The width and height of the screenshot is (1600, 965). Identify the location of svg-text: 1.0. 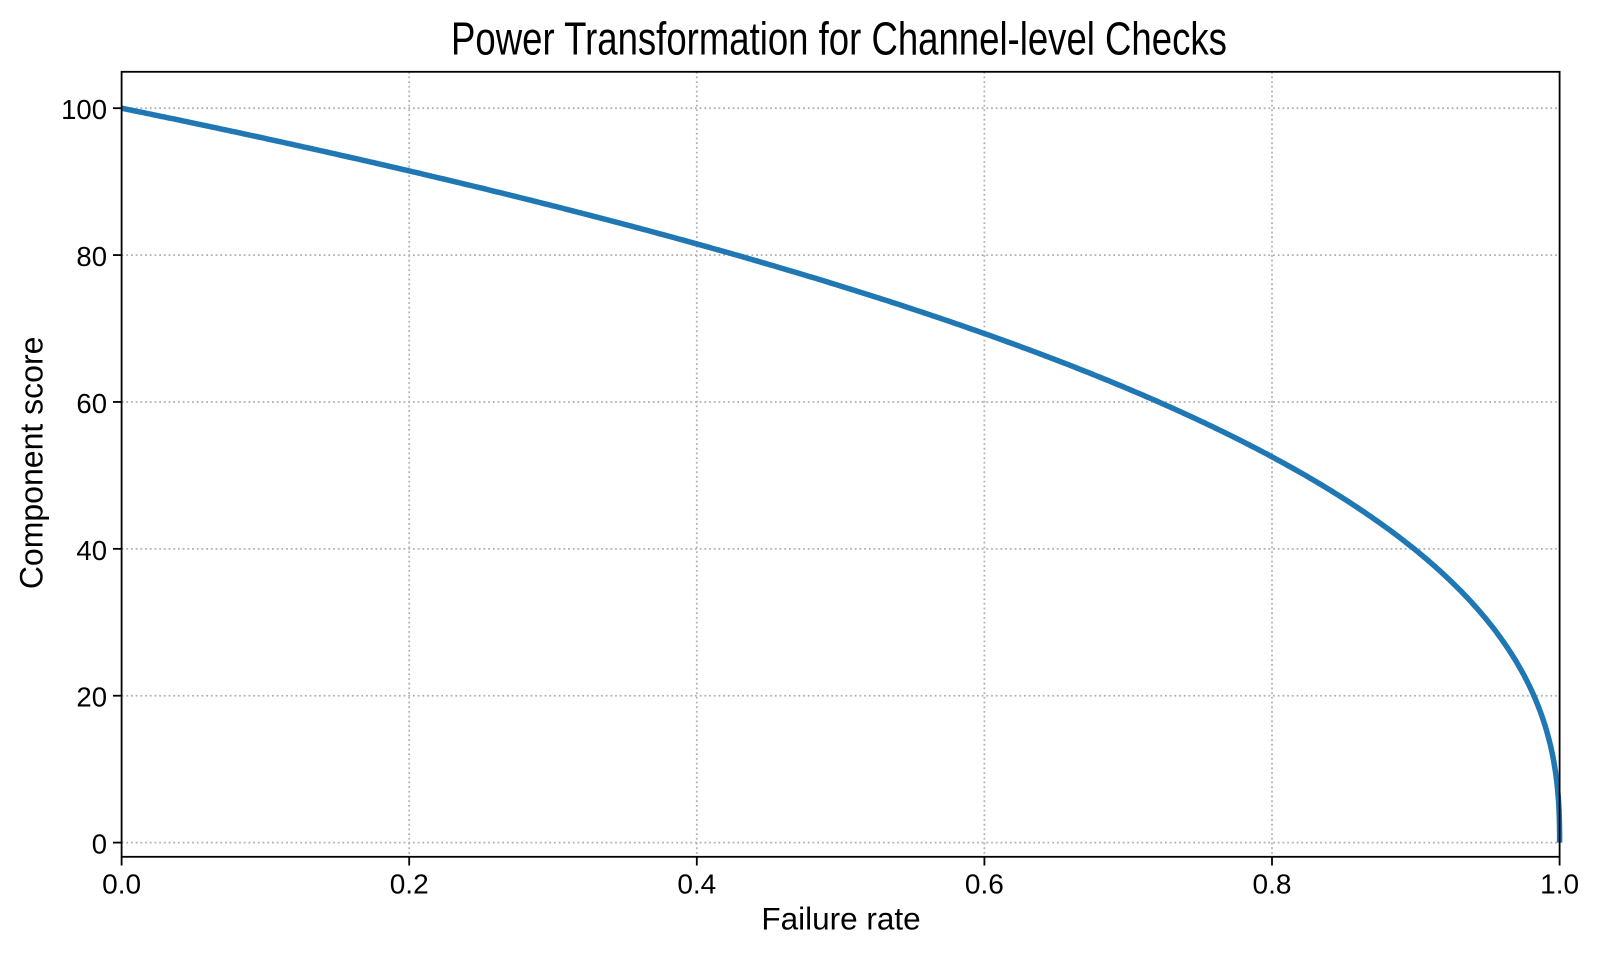
(1559, 883).